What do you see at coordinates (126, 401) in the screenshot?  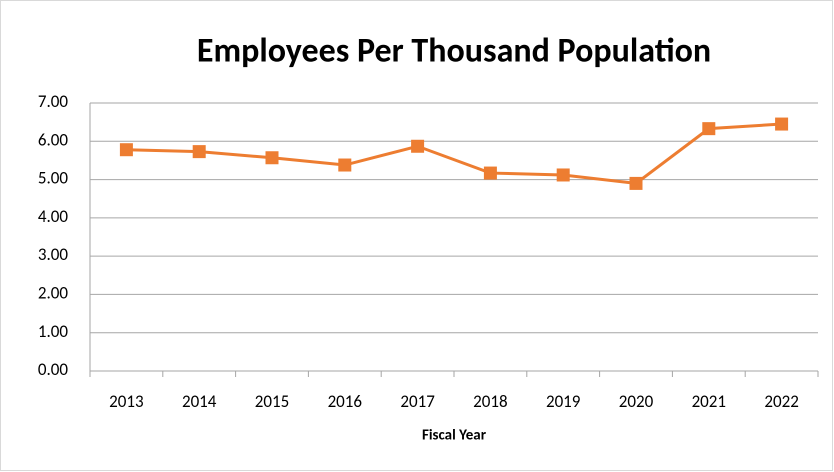 I see `x-tick-label: 2013` at bounding box center [126, 401].